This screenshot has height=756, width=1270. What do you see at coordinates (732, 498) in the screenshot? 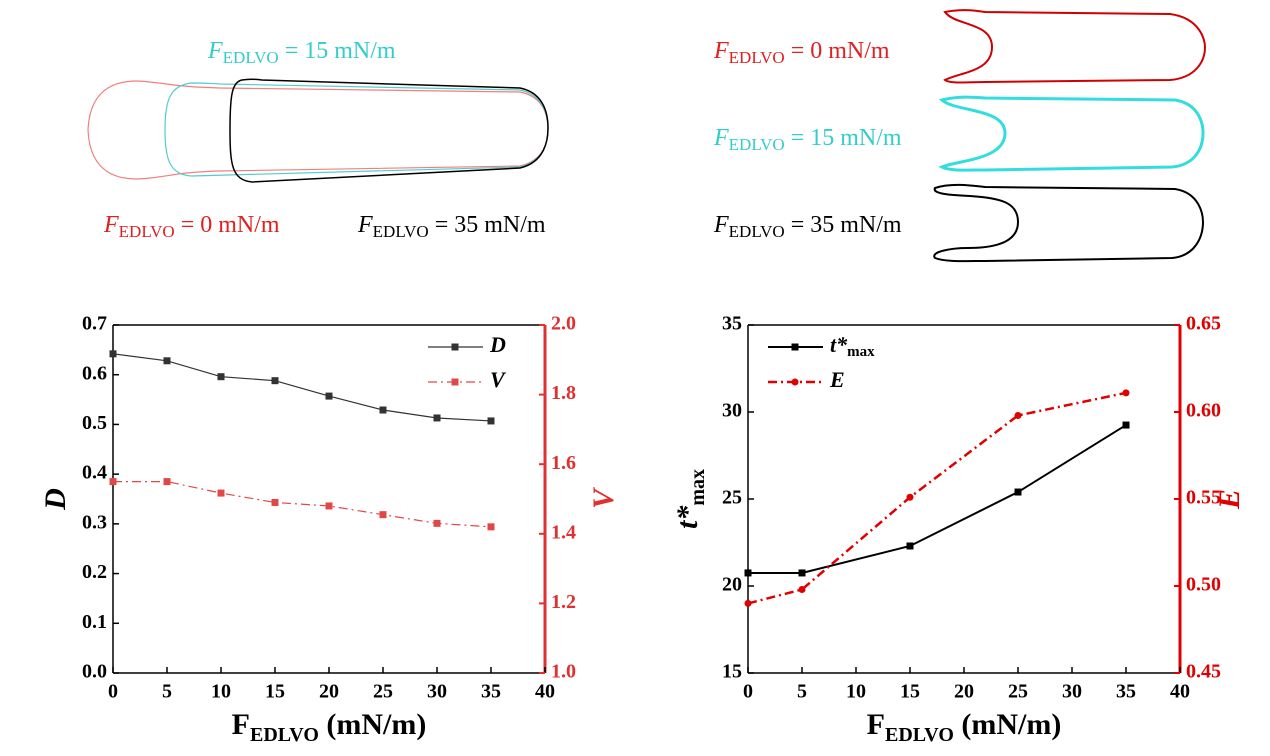
I see `y-tick-label: 25` at bounding box center [732, 498].